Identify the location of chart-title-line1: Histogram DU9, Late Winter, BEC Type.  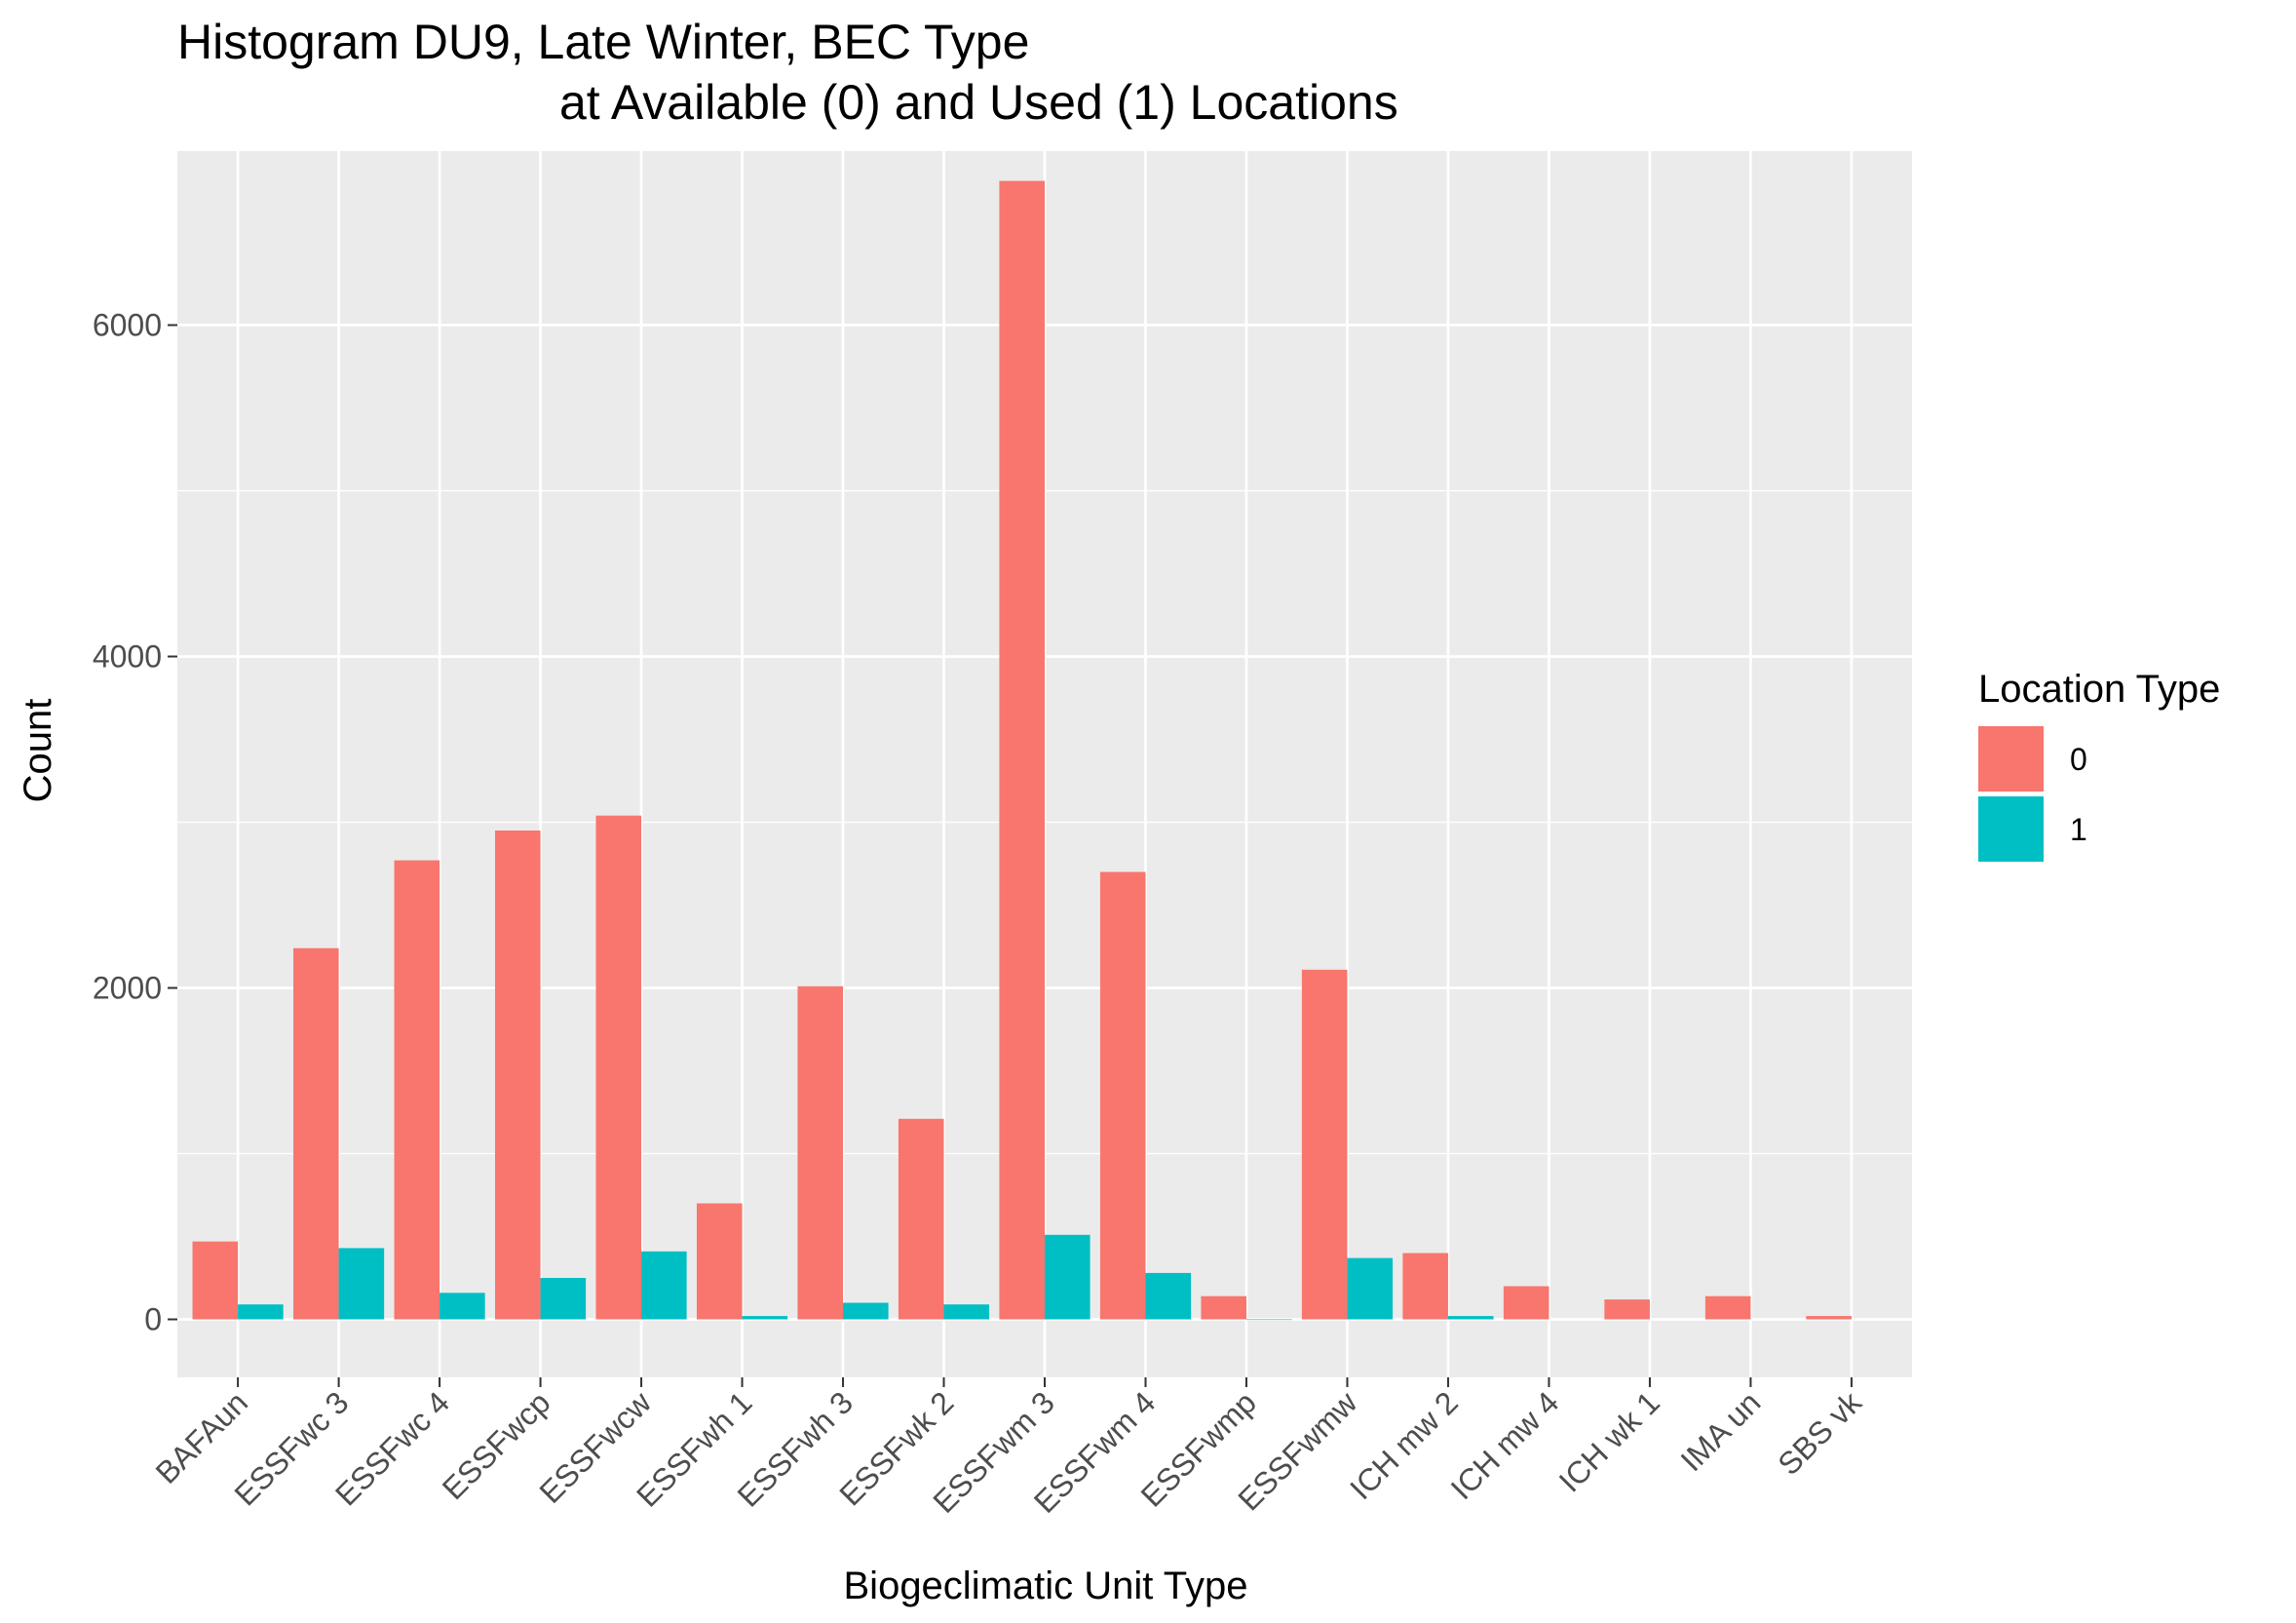
(603, 42).